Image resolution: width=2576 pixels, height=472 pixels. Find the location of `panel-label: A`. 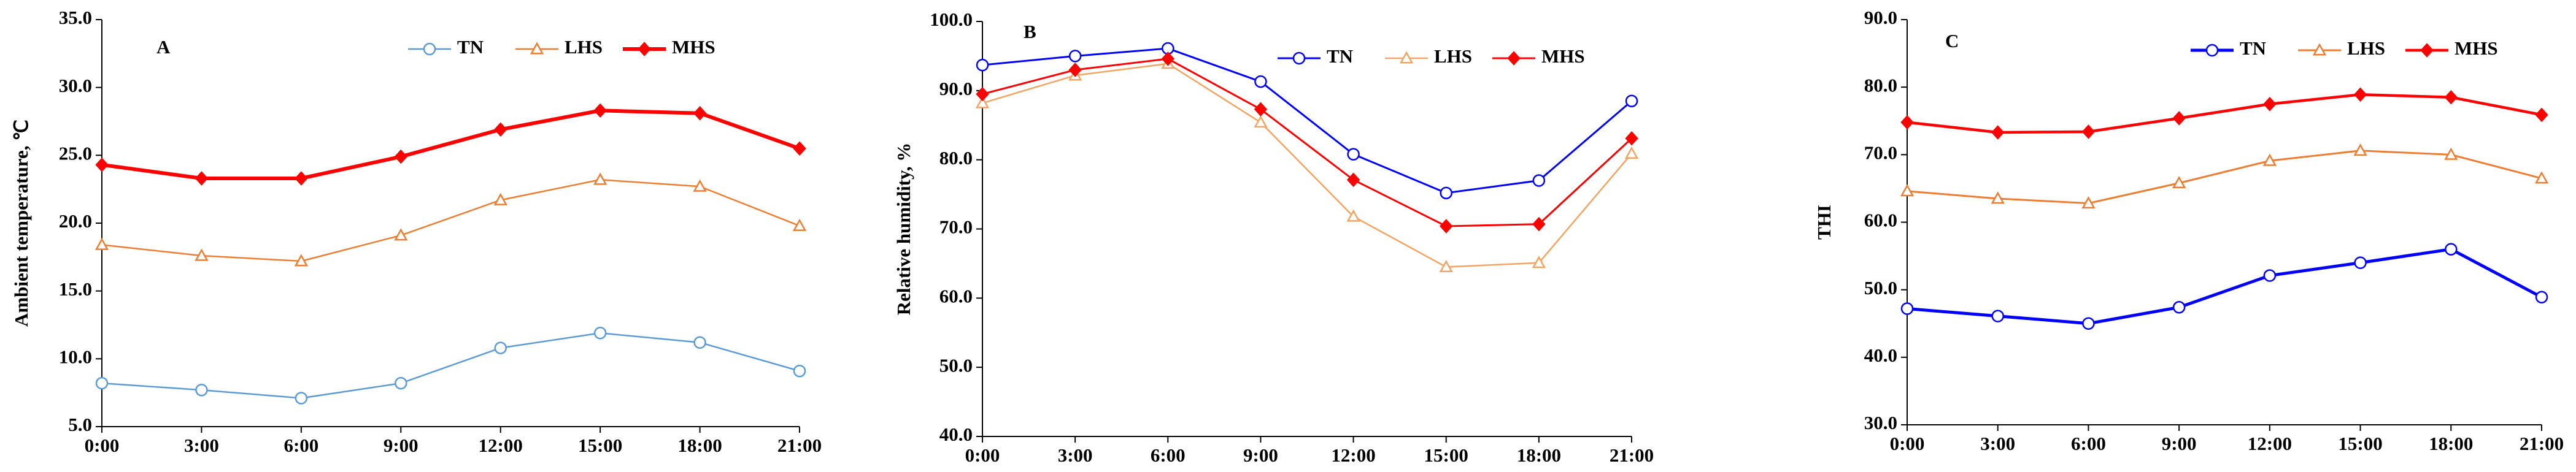

panel-label: A is located at coordinates (163, 47).